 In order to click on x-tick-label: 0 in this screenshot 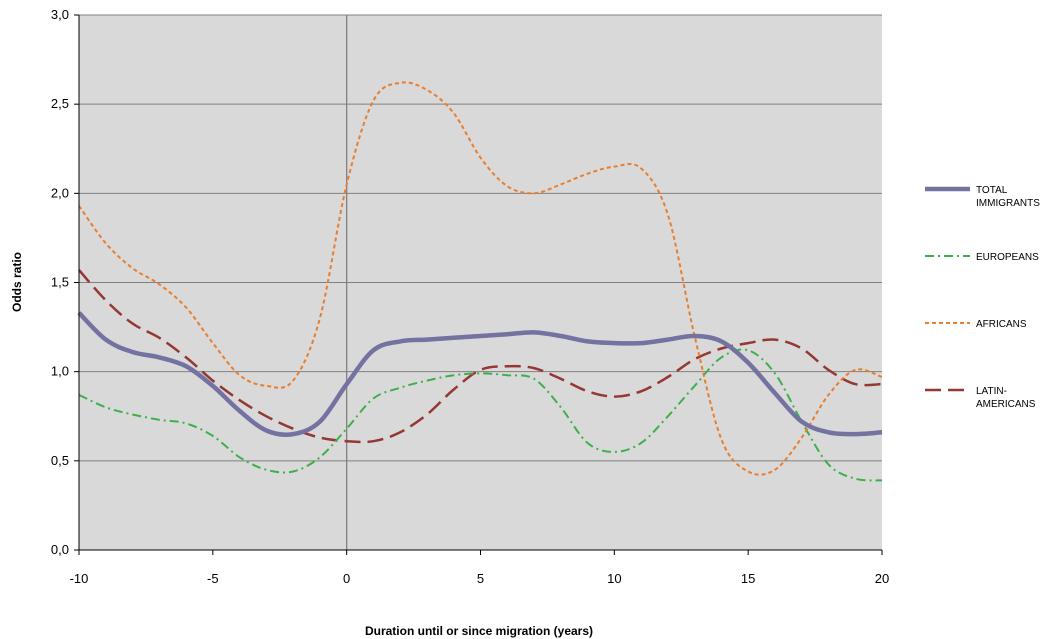, I will do `click(346, 578)`.